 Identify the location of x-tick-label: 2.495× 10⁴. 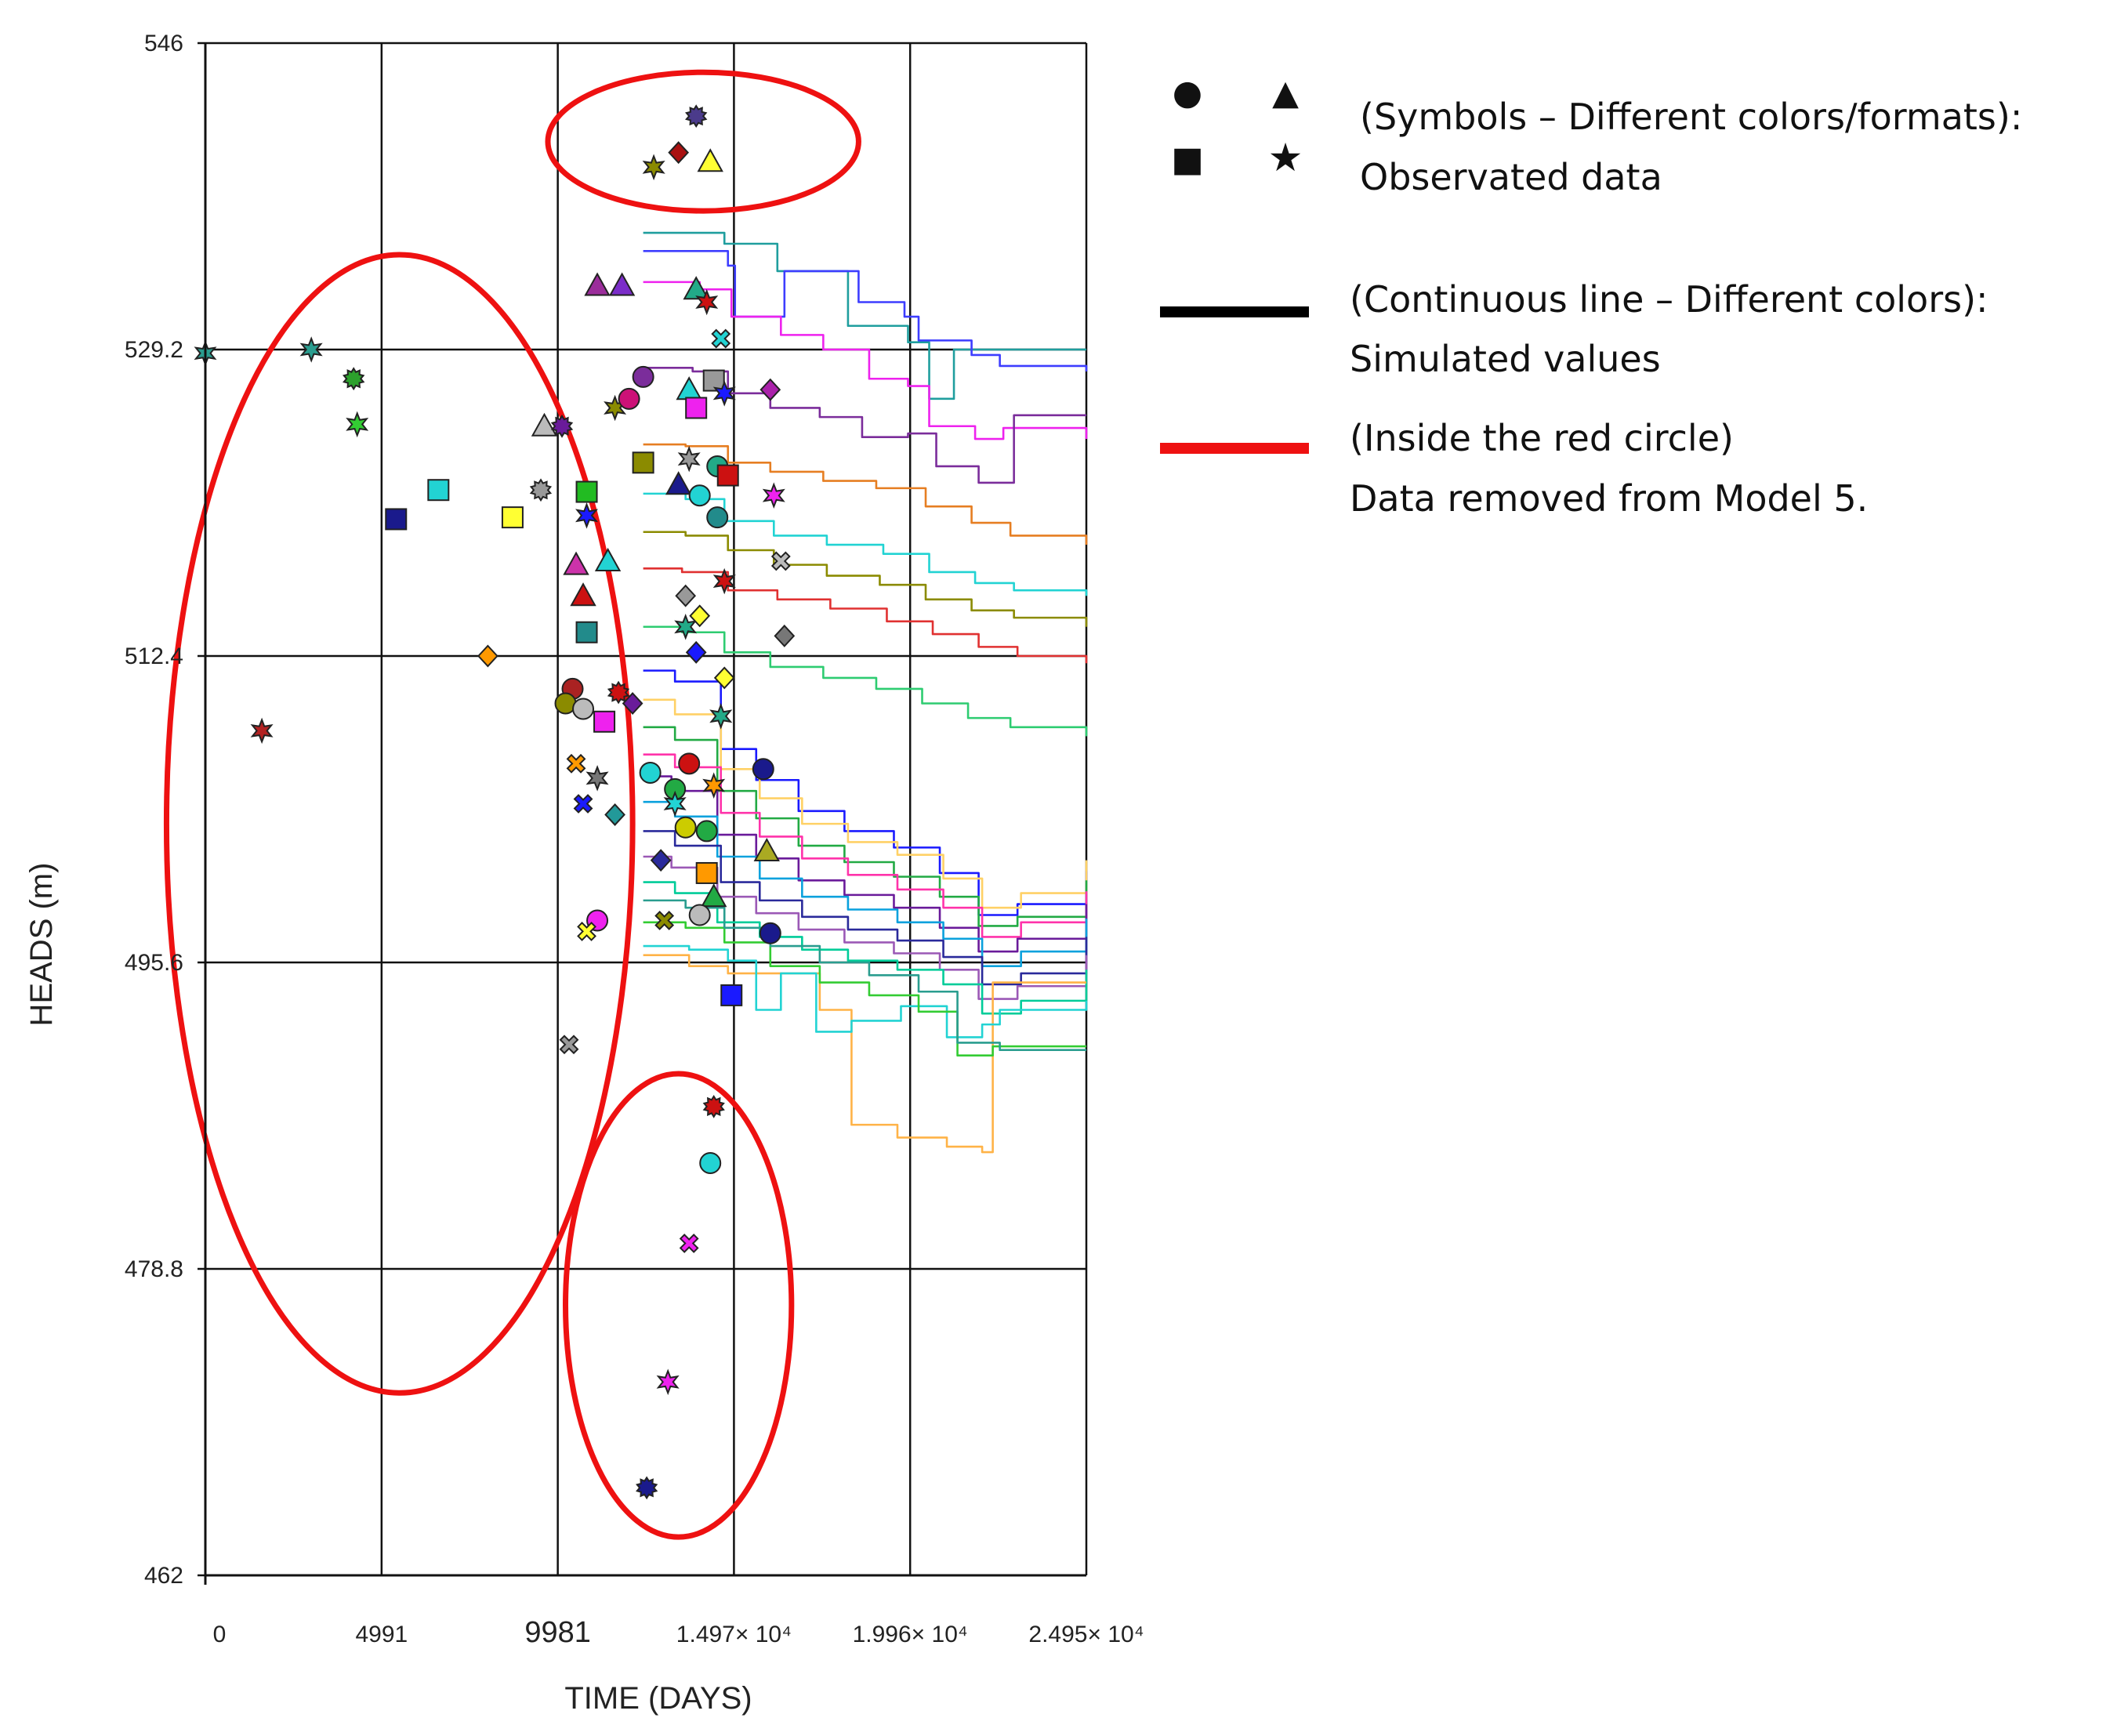
(1086, 1634).